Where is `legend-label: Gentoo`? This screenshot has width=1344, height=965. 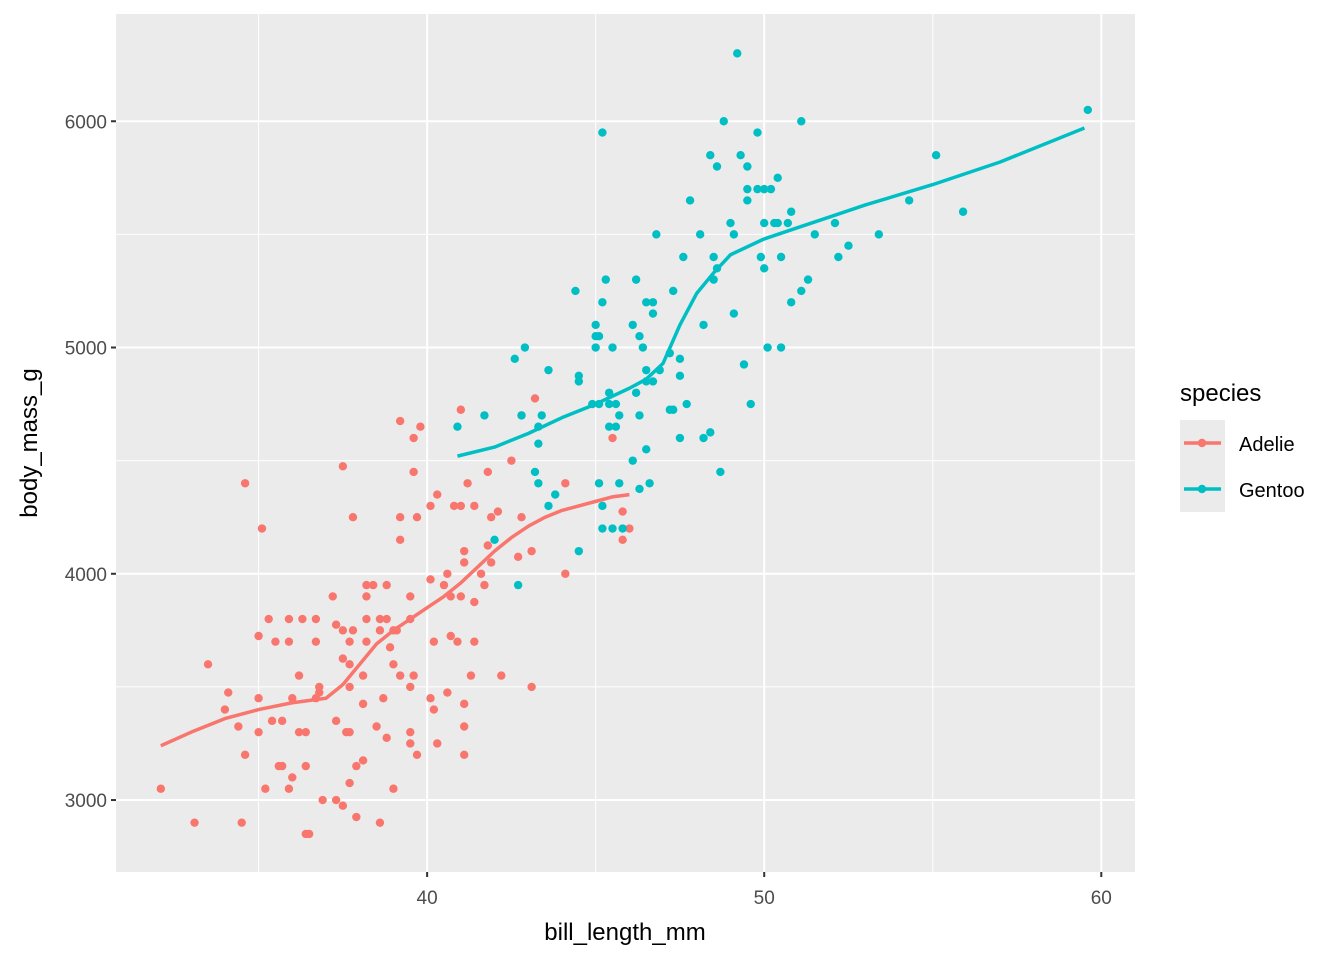
legend-label: Gentoo is located at coordinates (1272, 491).